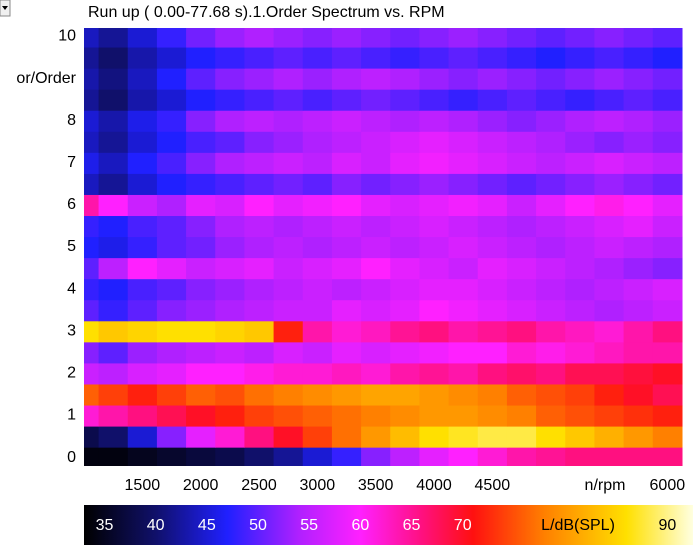 The height and width of the screenshot is (545, 693). I want to click on x-tick-label: 6000, so click(668, 485).